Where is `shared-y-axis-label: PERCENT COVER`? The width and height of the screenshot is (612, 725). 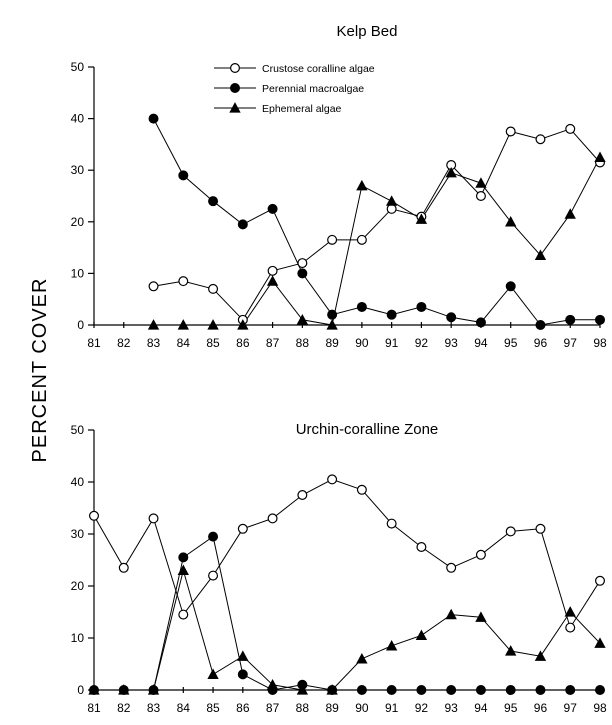 shared-y-axis-label: PERCENT COVER is located at coordinates (40, 370).